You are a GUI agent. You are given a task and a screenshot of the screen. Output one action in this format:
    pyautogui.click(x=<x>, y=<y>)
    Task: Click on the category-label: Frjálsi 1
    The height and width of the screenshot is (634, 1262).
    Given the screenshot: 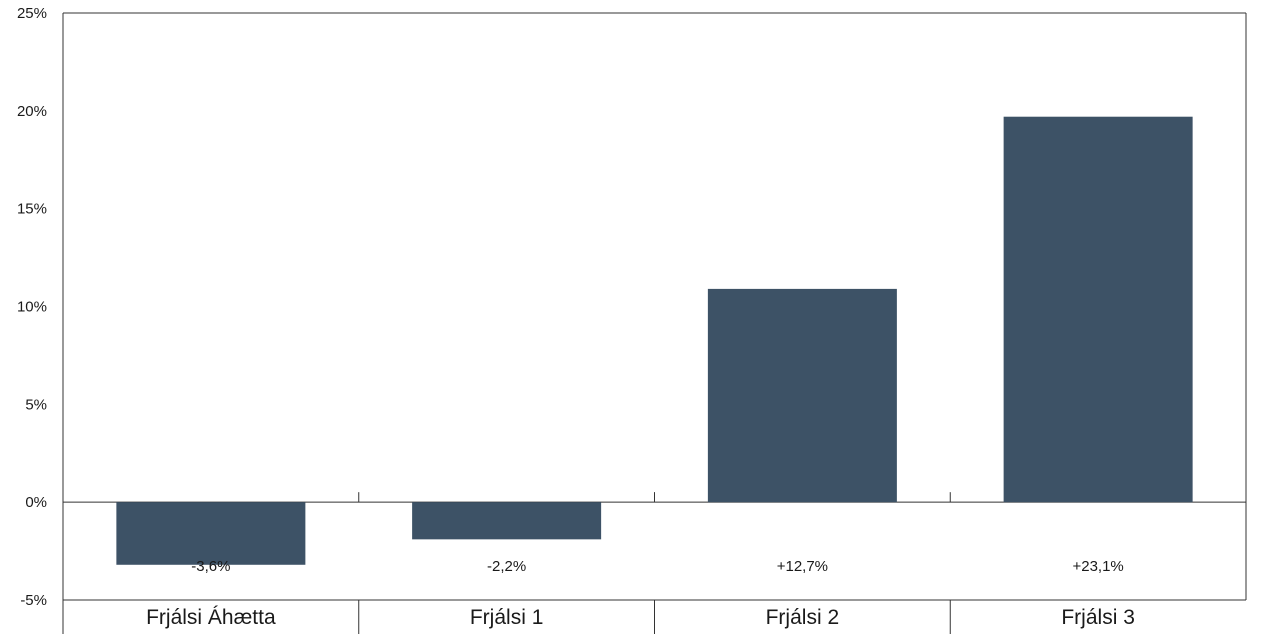 What is the action you would take?
    pyautogui.click(x=507, y=617)
    